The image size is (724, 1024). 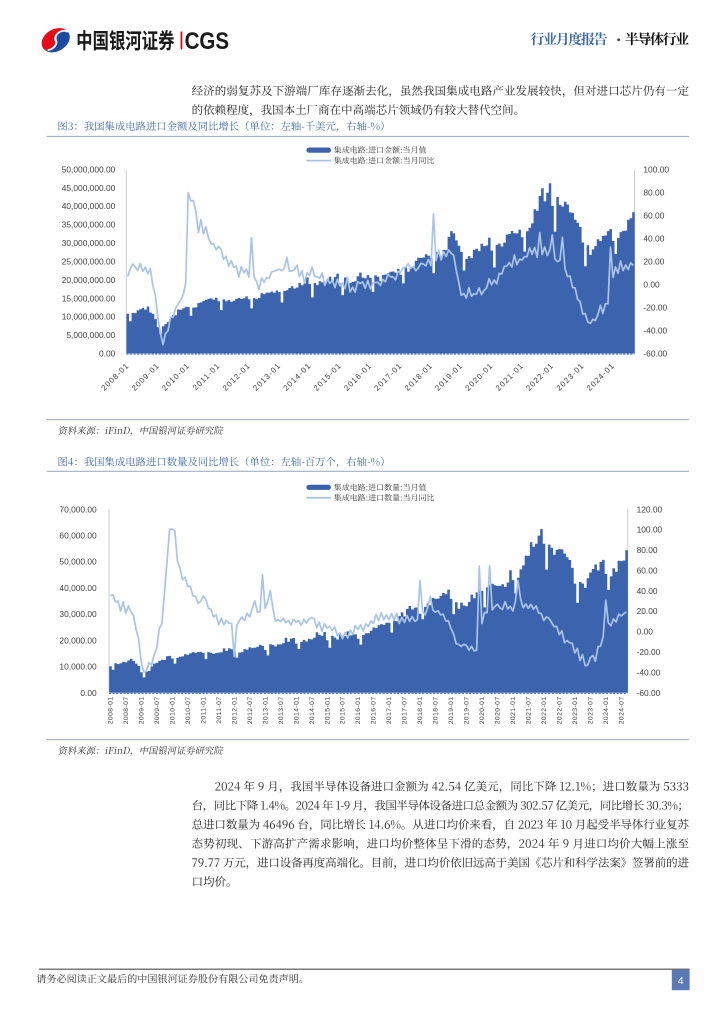 I want to click on svg-text: 35,000,000.00, so click(x=89, y=225).